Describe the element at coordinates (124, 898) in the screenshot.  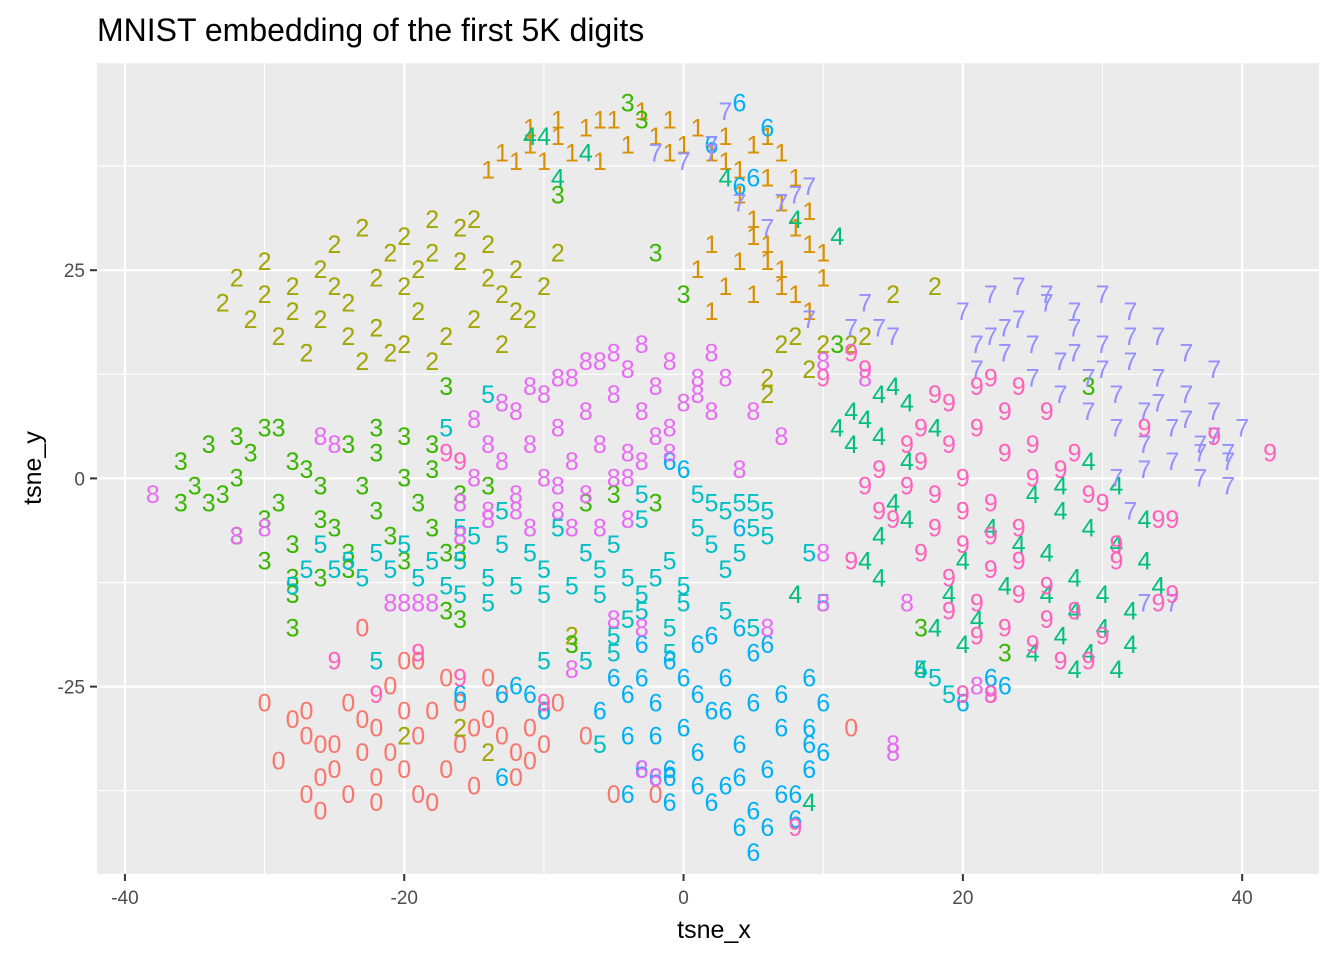
I see `x-tick-label: -40` at that location.